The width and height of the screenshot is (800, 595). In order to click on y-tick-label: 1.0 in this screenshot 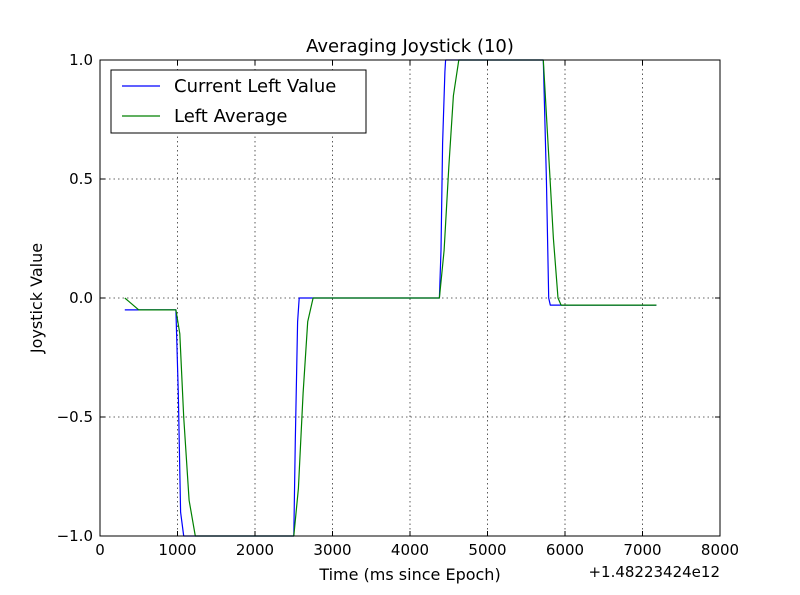, I will do `click(81, 60)`.